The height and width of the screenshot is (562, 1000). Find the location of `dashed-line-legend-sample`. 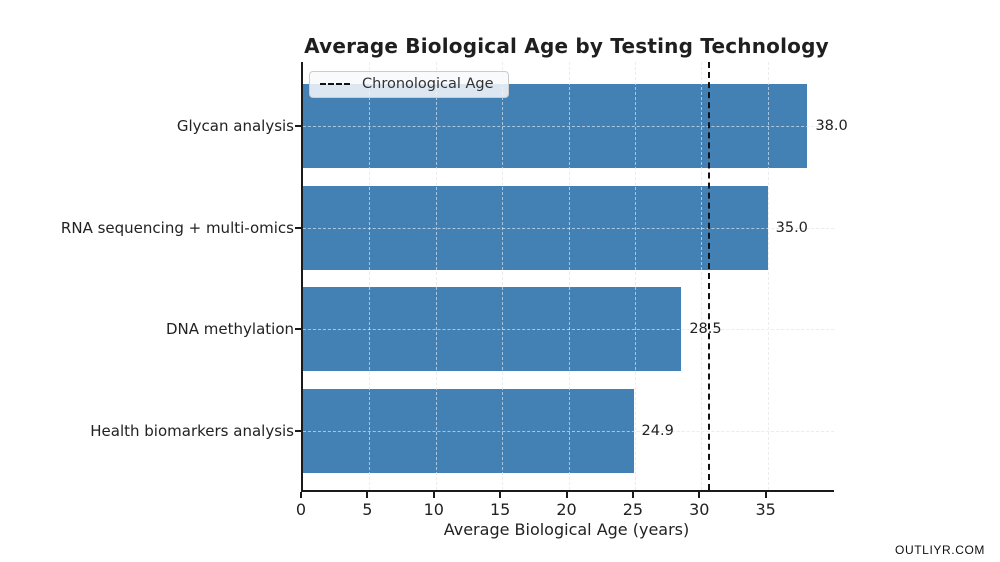

dashed-line-legend-sample is located at coordinates (335, 84).